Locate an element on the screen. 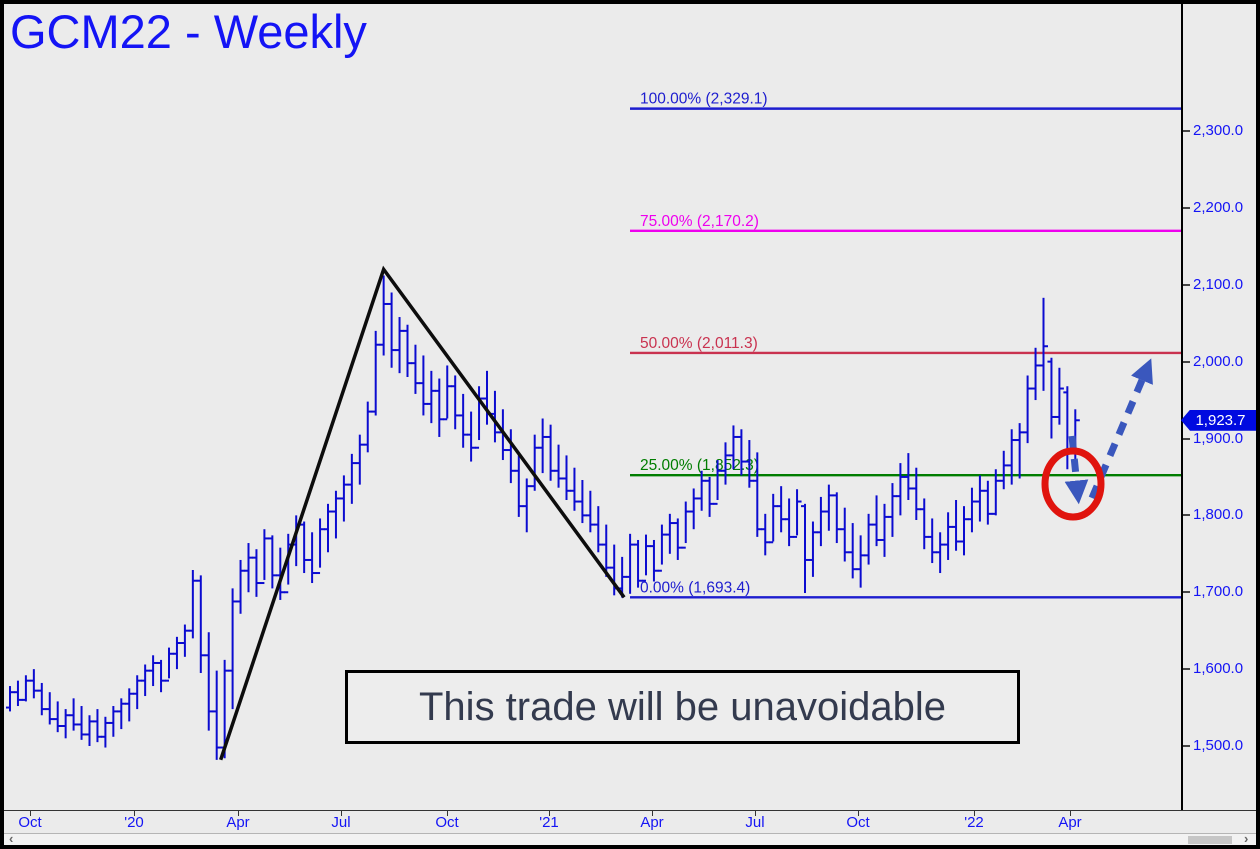 This screenshot has height=849, width=1260. scroll-right-icon: › is located at coordinates (1246, 838).